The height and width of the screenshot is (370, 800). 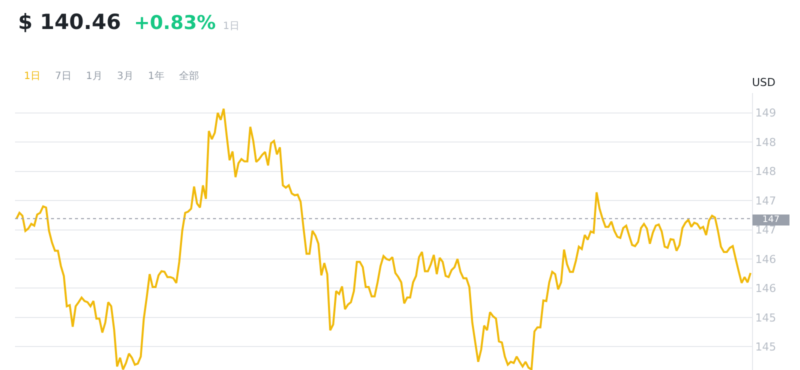 I want to click on y-tick-label: 149, so click(x=765, y=113).